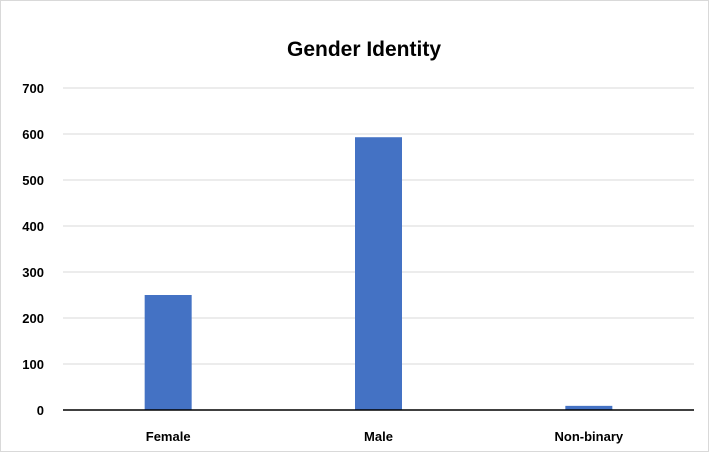  What do you see at coordinates (33, 272) in the screenshot?
I see `y-tick-label: 300` at bounding box center [33, 272].